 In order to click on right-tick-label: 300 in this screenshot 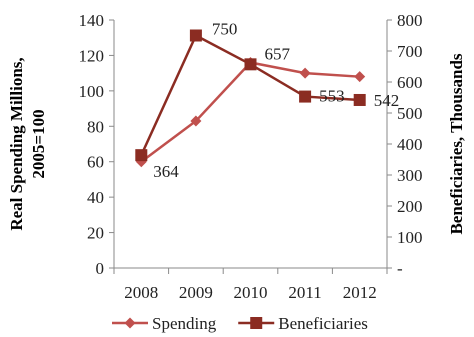, I will do `click(410, 175)`.